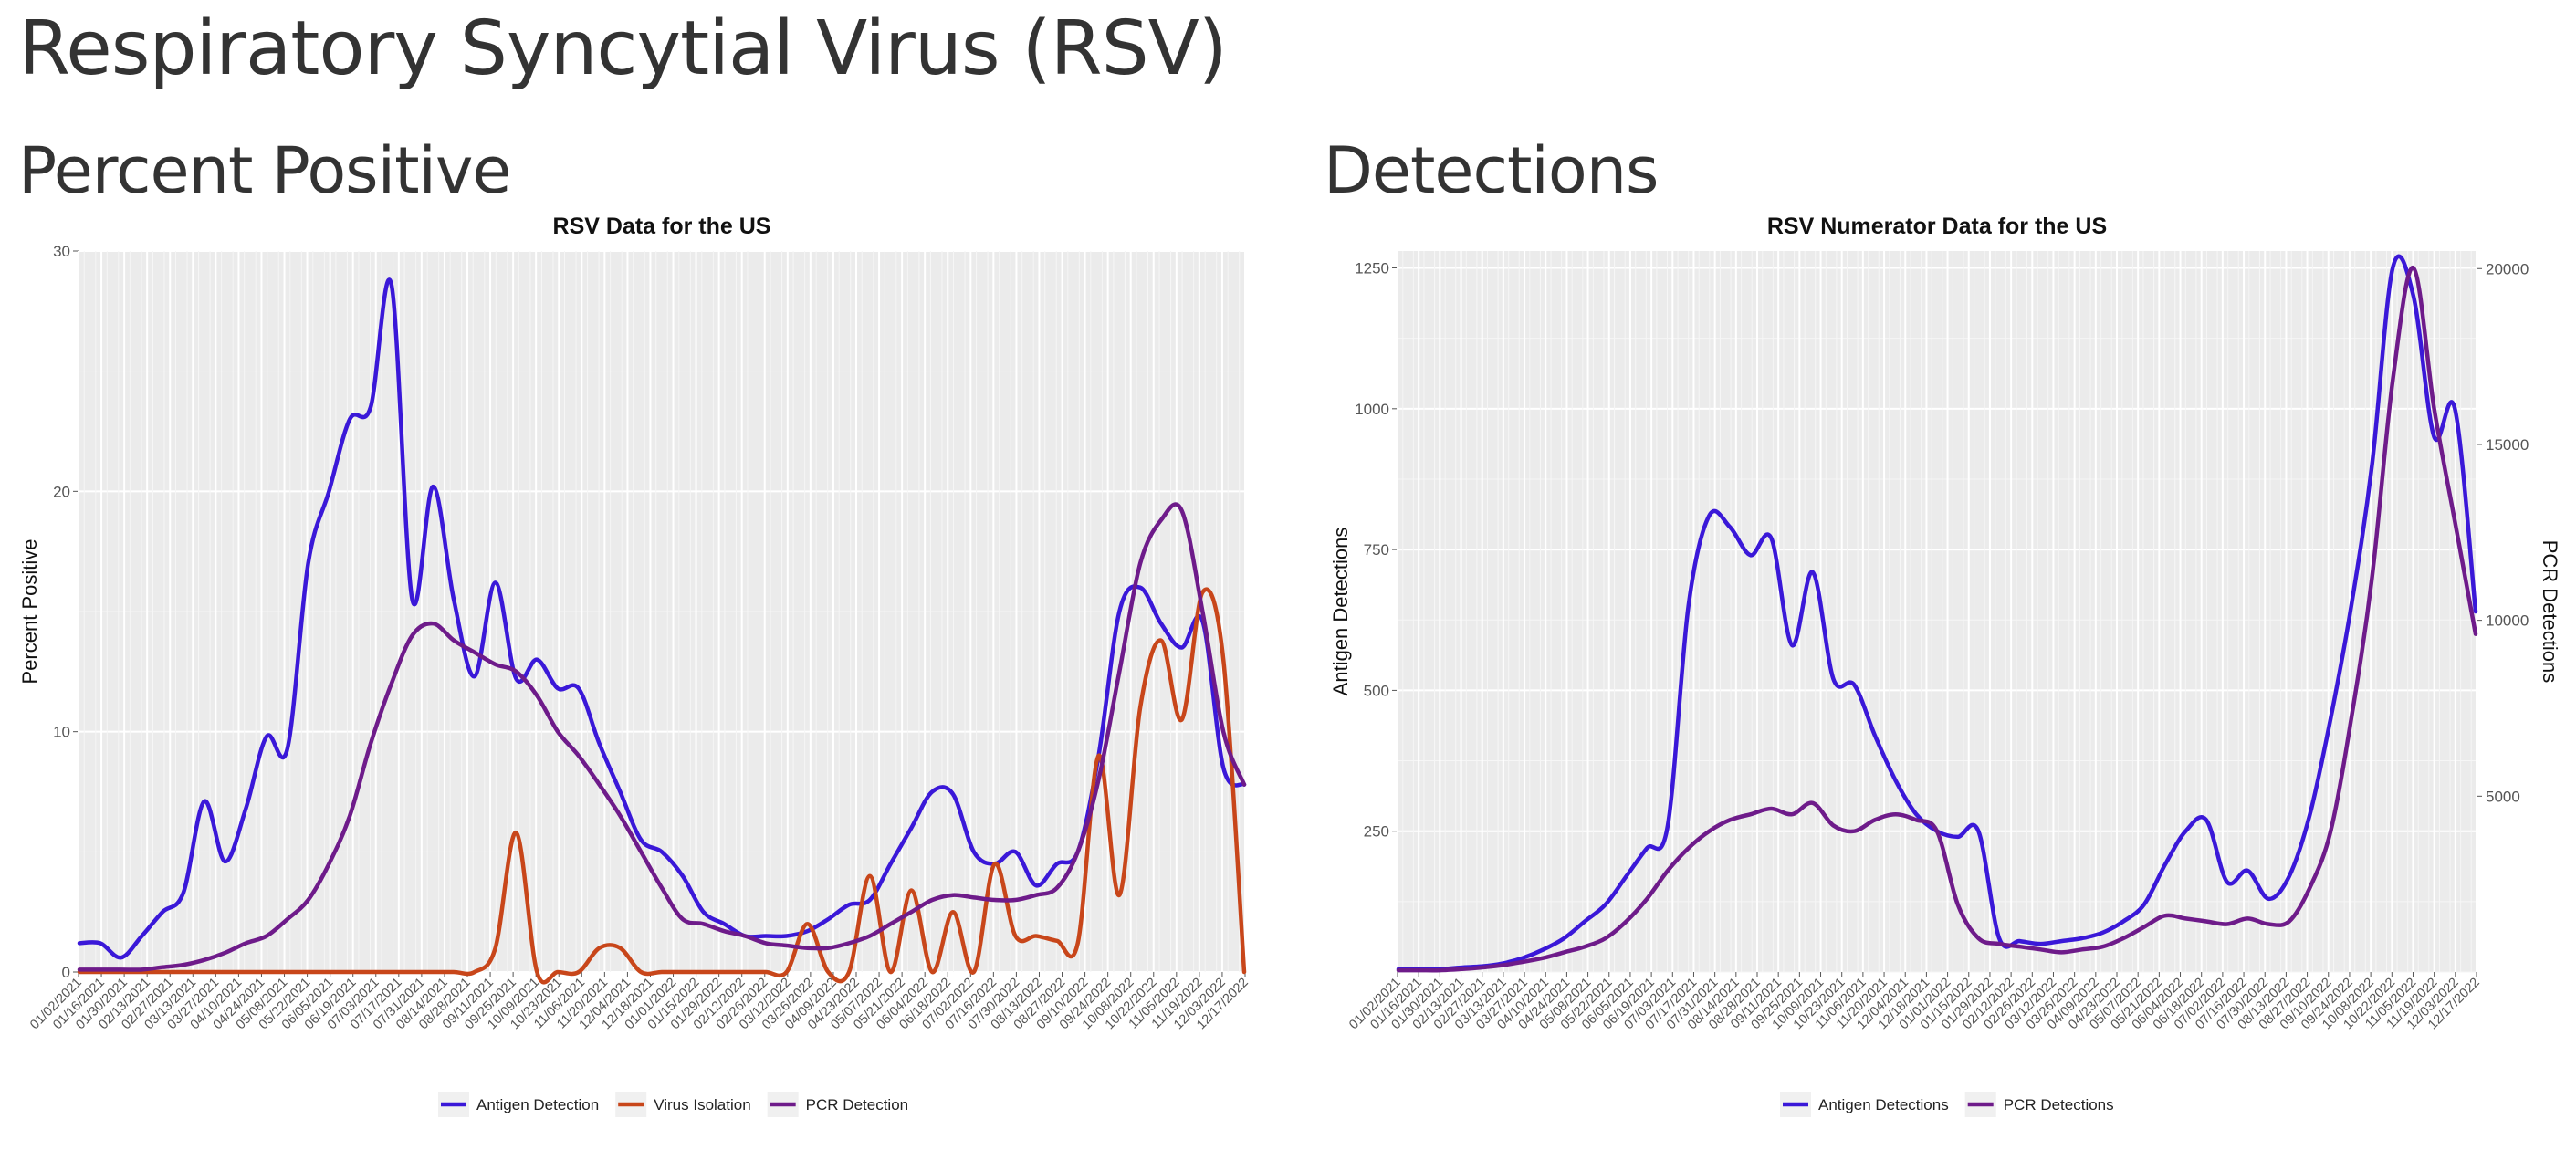 The width and height of the screenshot is (2576, 1150). Describe the element at coordinates (1372, 409) in the screenshot. I see `y-tick-label: 1000` at that location.